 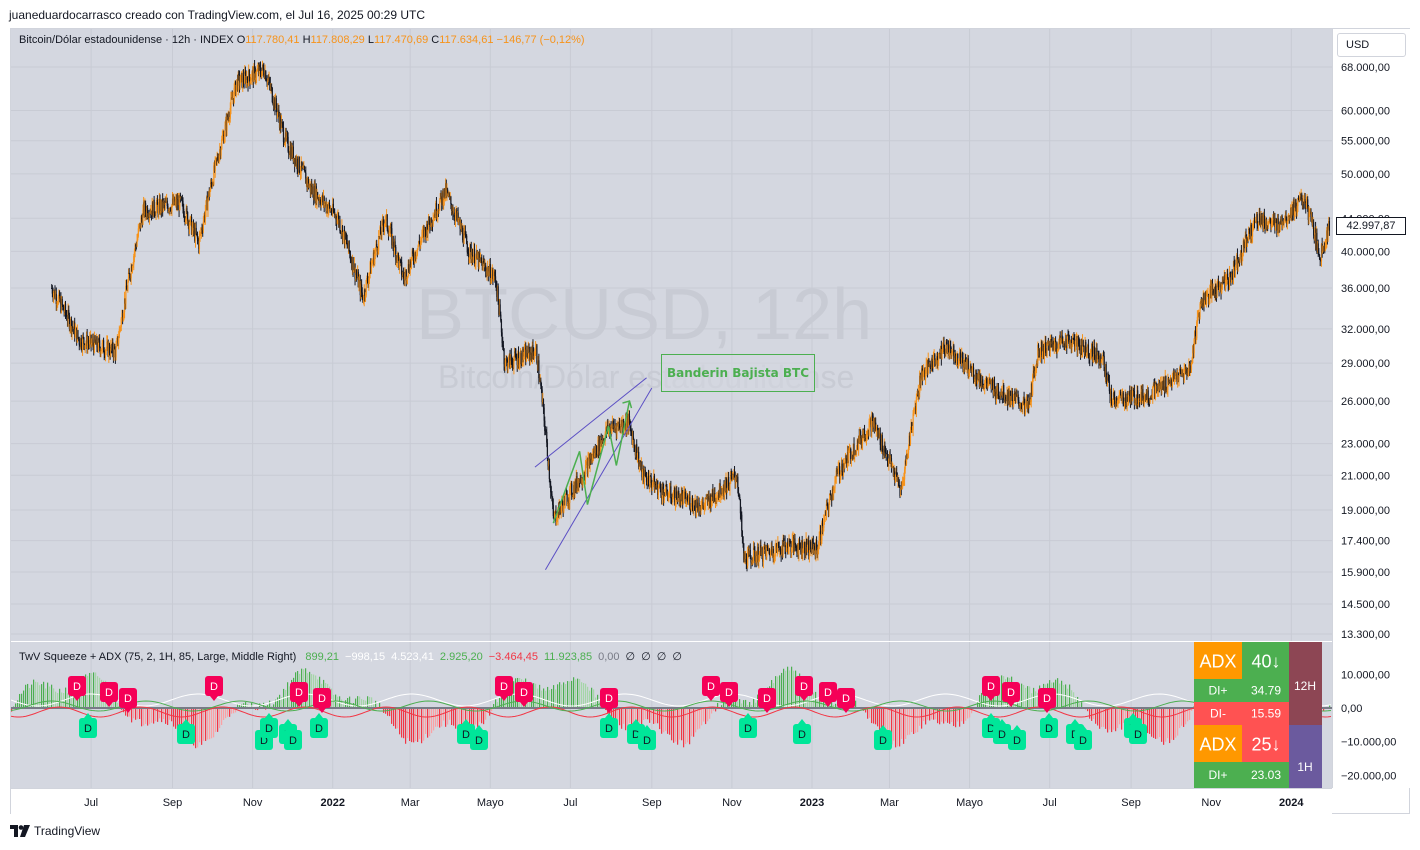 I want to click on footer-brand: TradingView, so click(x=55, y=831).